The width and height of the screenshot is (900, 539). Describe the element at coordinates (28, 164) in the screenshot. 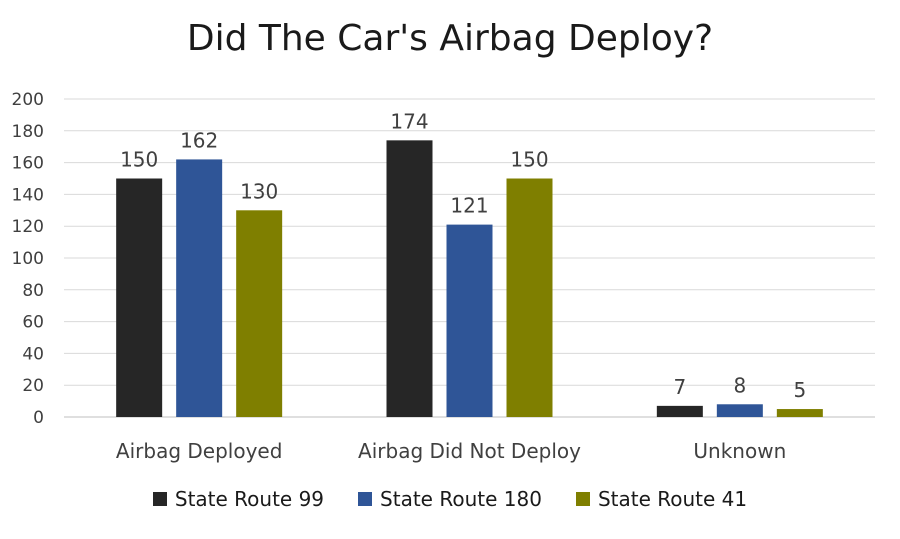

I see `y-tick-label: 160` at that location.